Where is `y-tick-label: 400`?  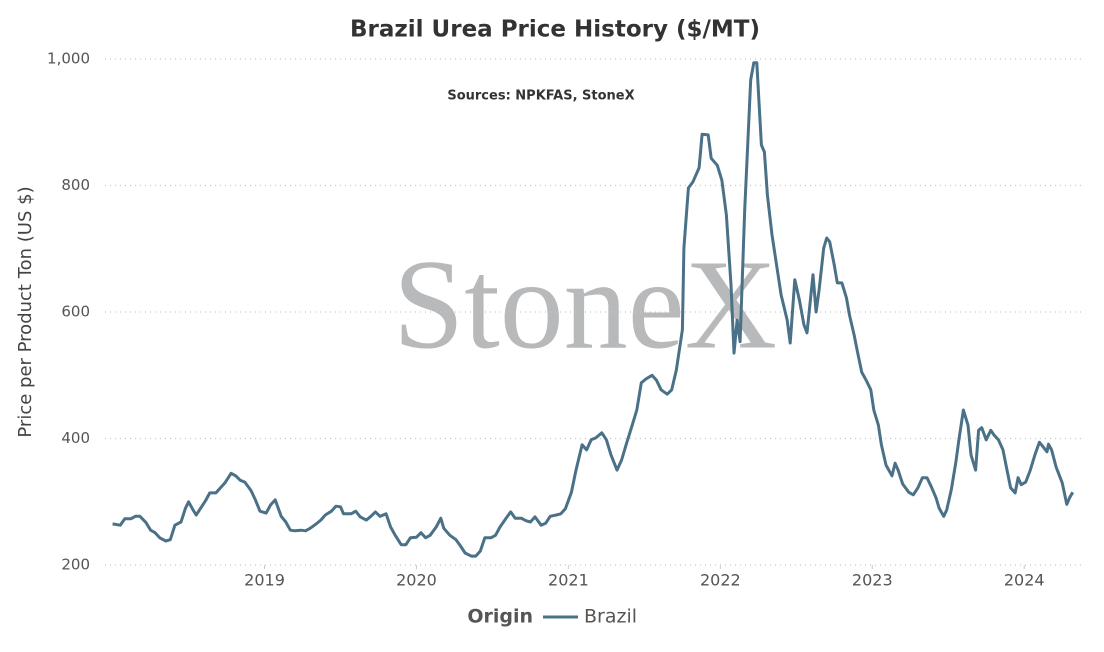
y-tick-label: 400 is located at coordinates (75, 438).